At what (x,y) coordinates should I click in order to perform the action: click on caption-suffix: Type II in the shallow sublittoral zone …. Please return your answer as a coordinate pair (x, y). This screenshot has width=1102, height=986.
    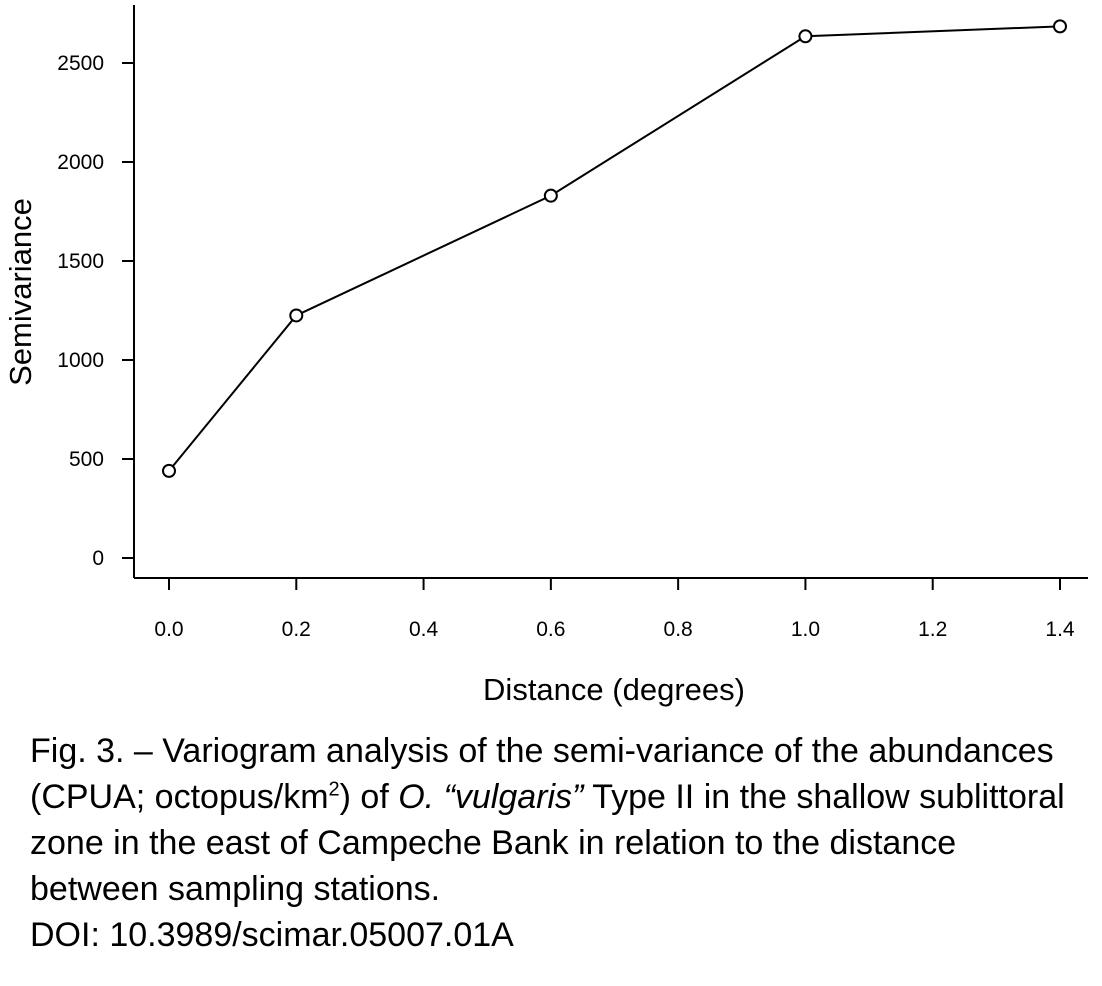
    Looking at the image, I should click on (547, 843).